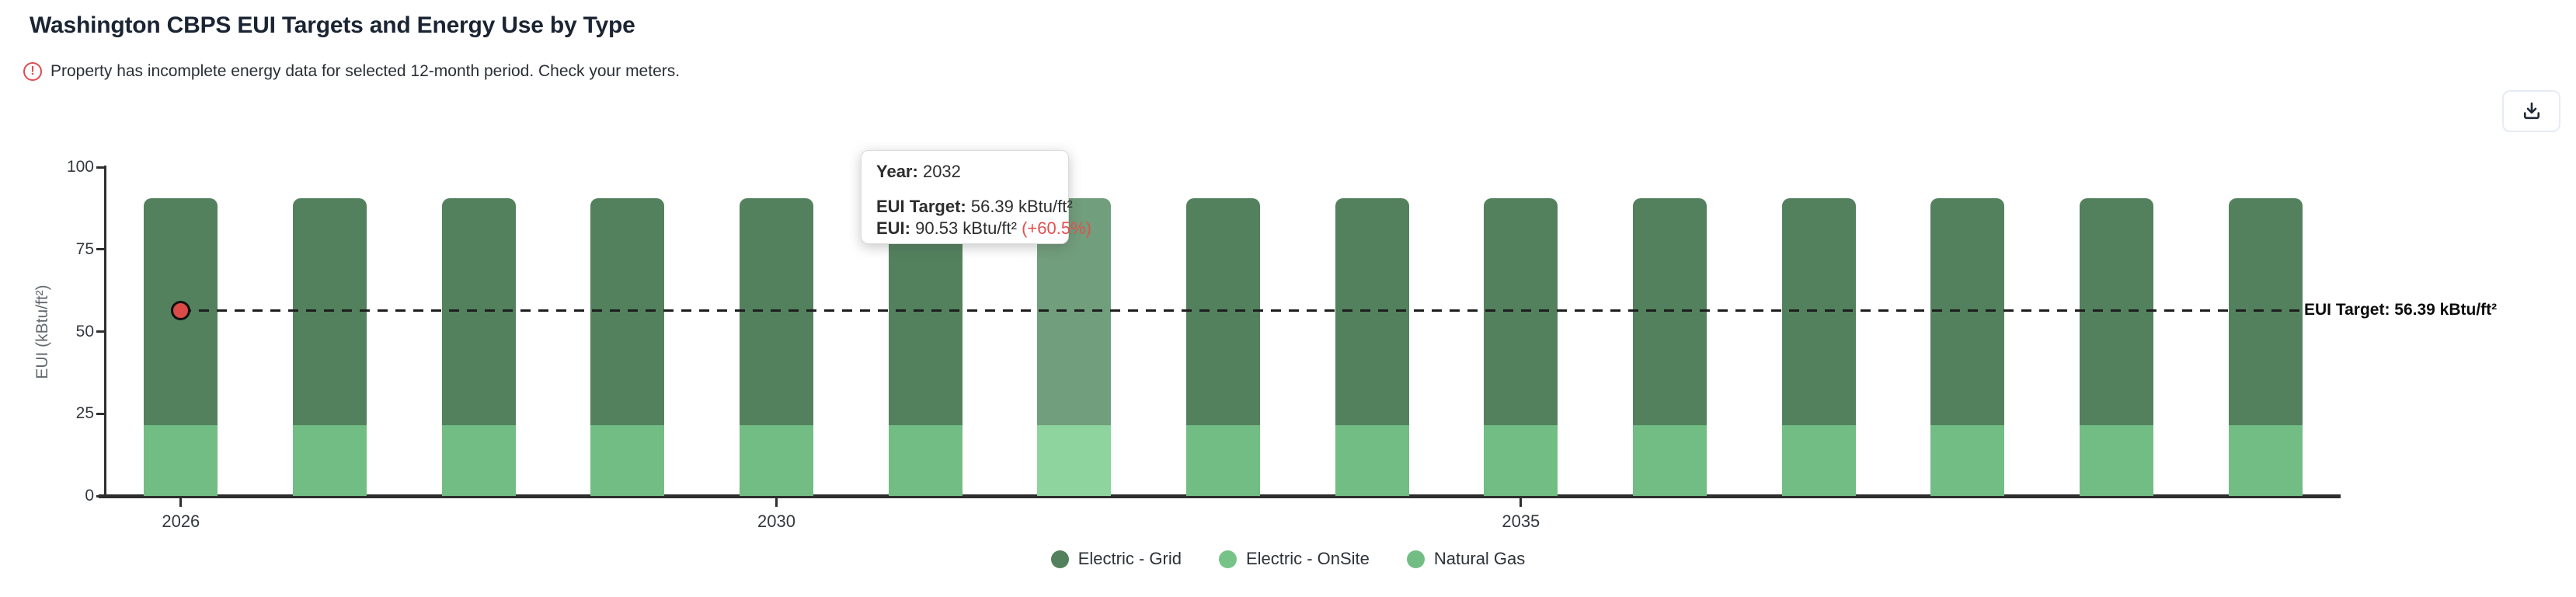 The width and height of the screenshot is (2576, 597). What do you see at coordinates (2401, 310) in the screenshot?
I see `eui-target-annotation: EUI Target: 56.39 kBtu/ft²` at bounding box center [2401, 310].